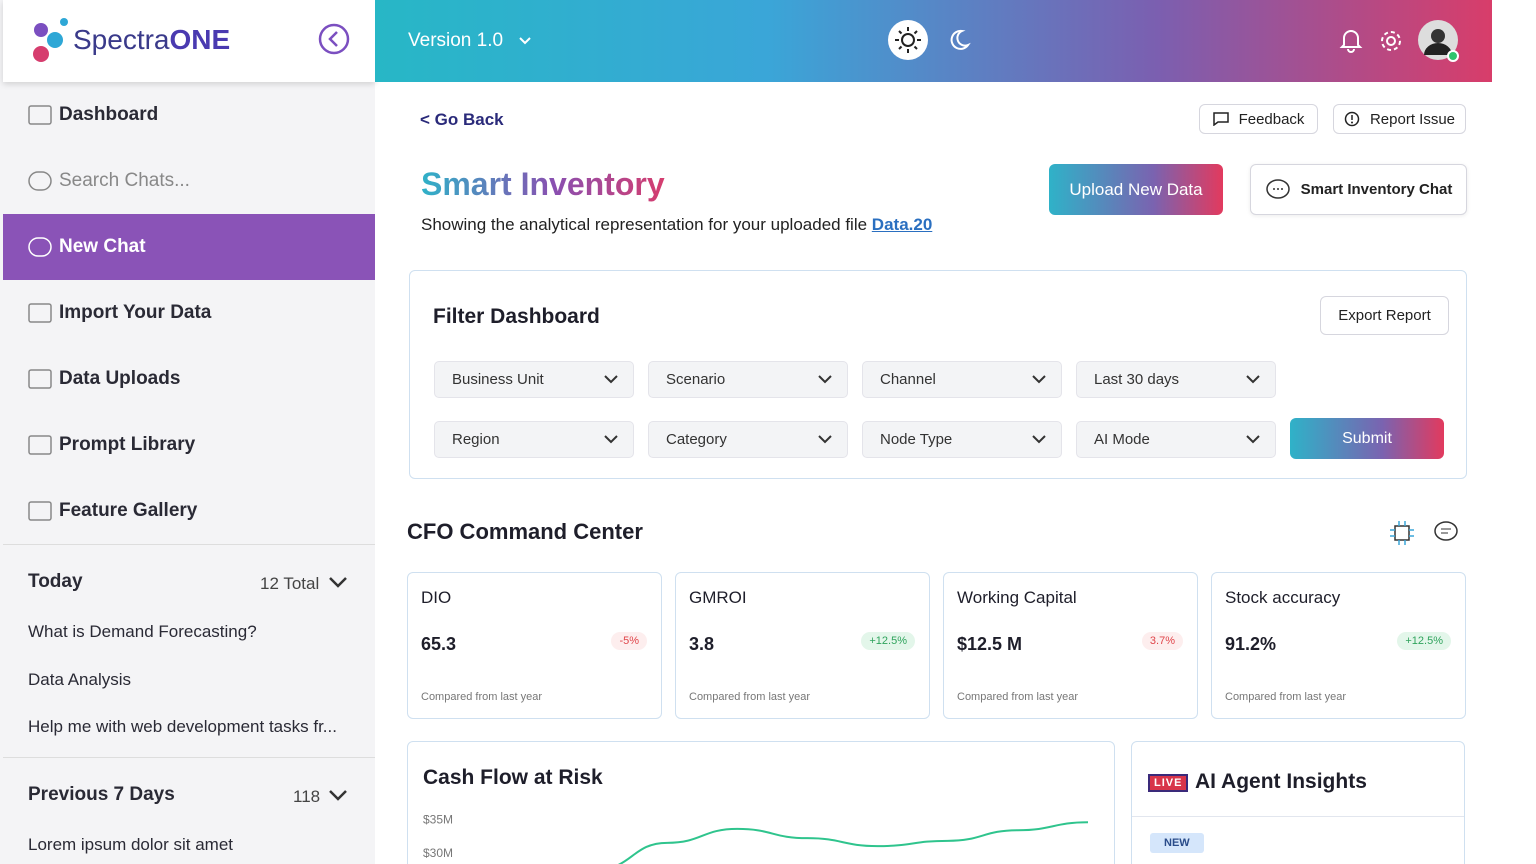 This screenshot has height=864, width=1536. I want to click on header: Version 1.0, so click(933, 41).